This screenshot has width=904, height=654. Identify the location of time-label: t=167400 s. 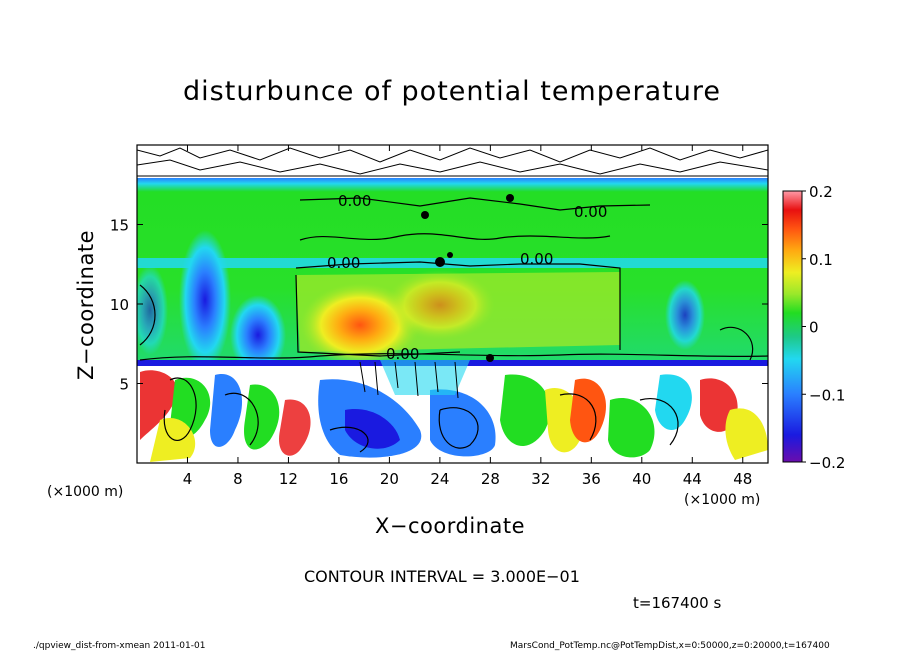
(677, 603).